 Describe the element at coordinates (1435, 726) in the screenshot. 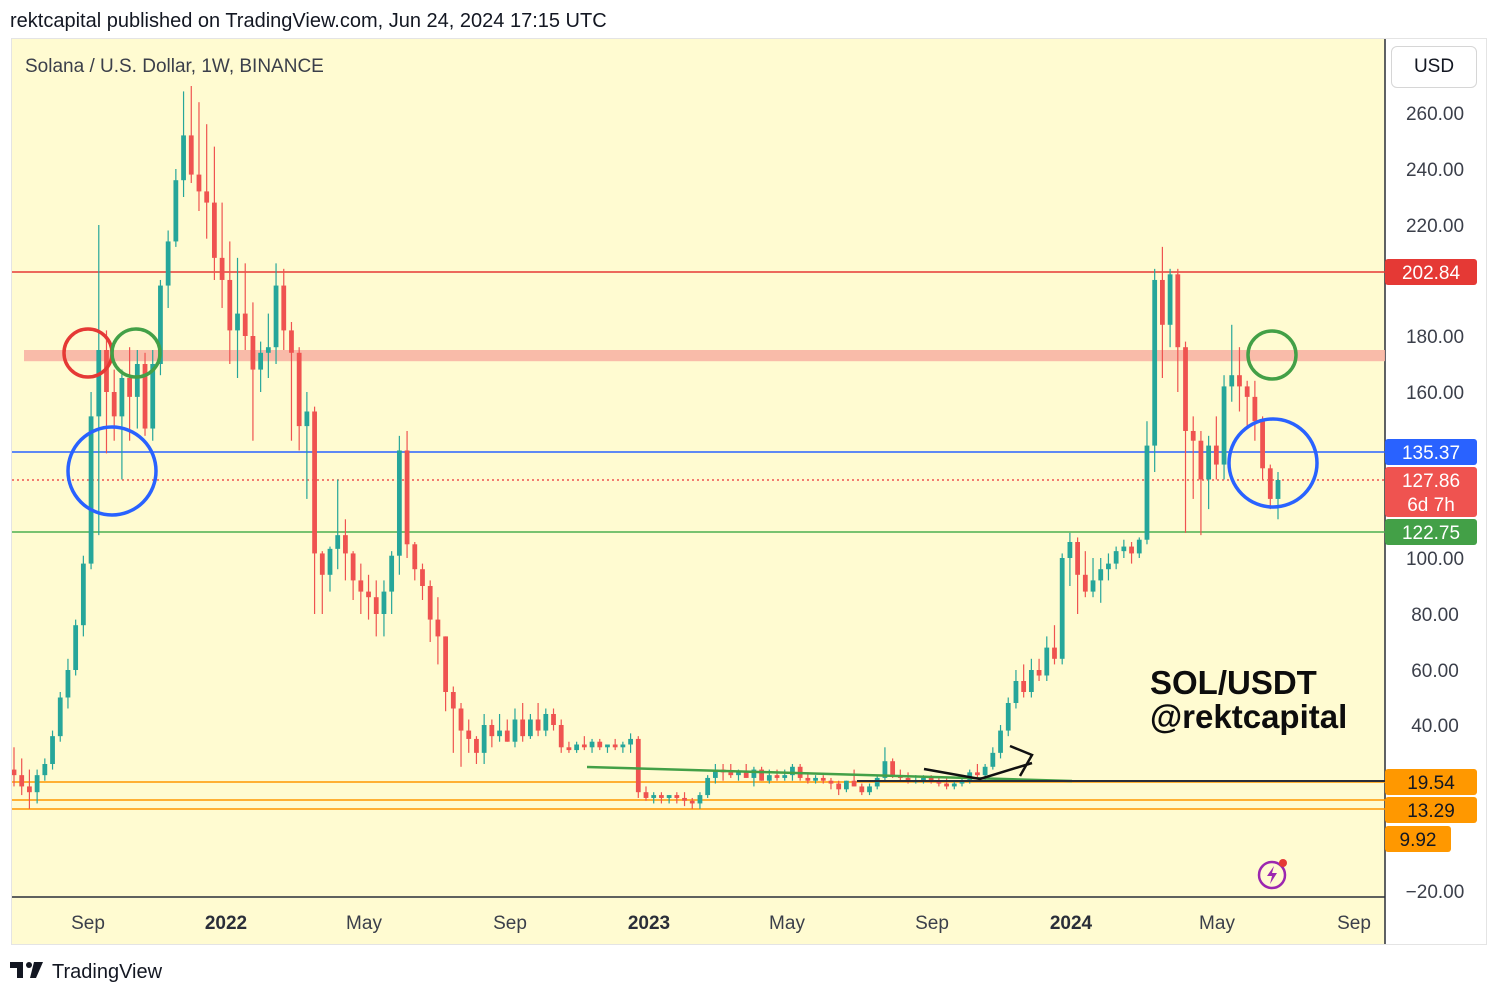

I see `price-tick-label: 40.00` at that location.